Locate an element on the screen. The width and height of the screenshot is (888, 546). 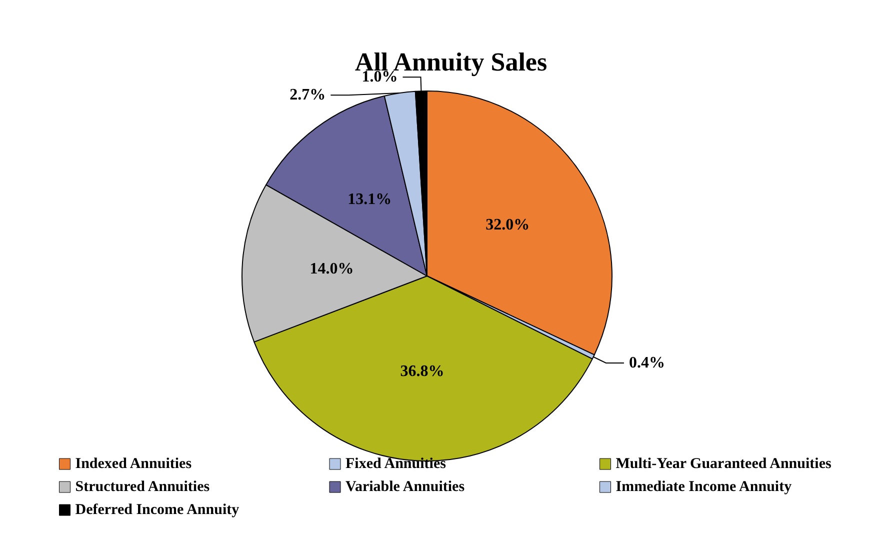
data-label: 14.0% is located at coordinates (332, 269).